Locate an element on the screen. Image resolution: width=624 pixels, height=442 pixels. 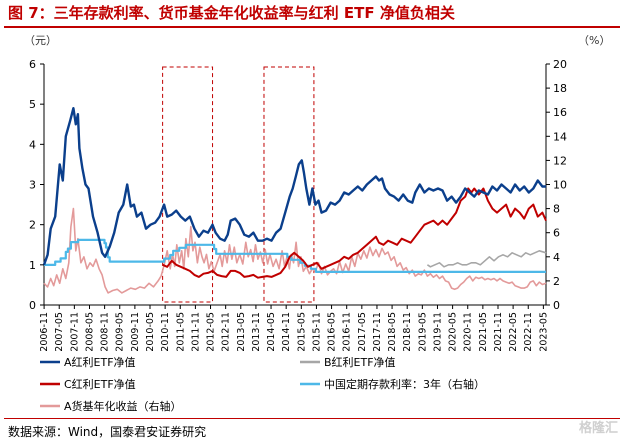
x-tick-label: 2013-11 is located at coordinates (256, 332).